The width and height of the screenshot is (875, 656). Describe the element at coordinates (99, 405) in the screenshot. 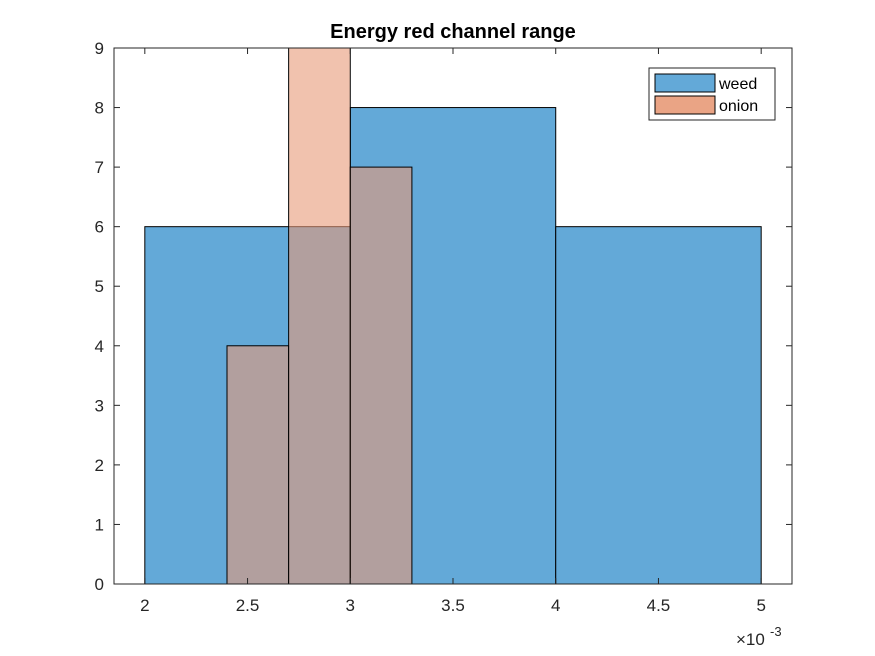

I see `y-tick-label: 3` at that location.